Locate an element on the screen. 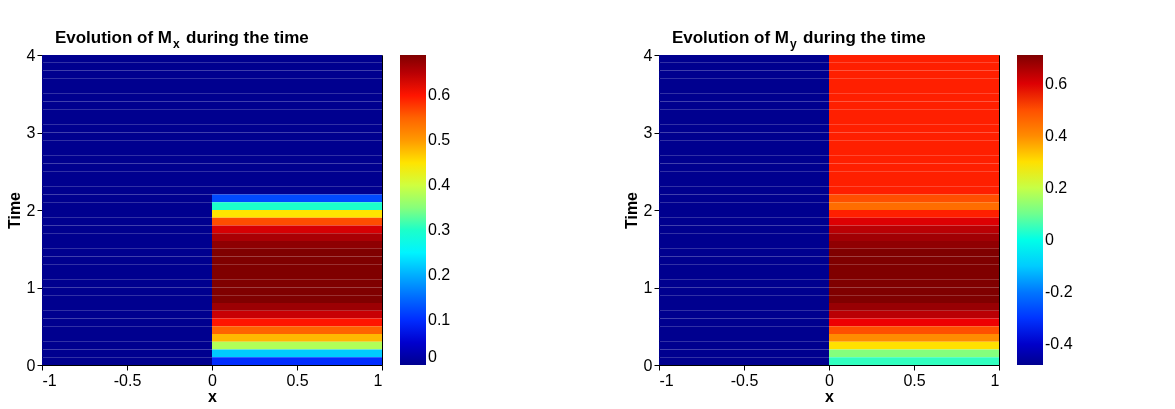 The width and height of the screenshot is (1175, 409). color-bar-label: -0.2 is located at coordinates (1059, 292).